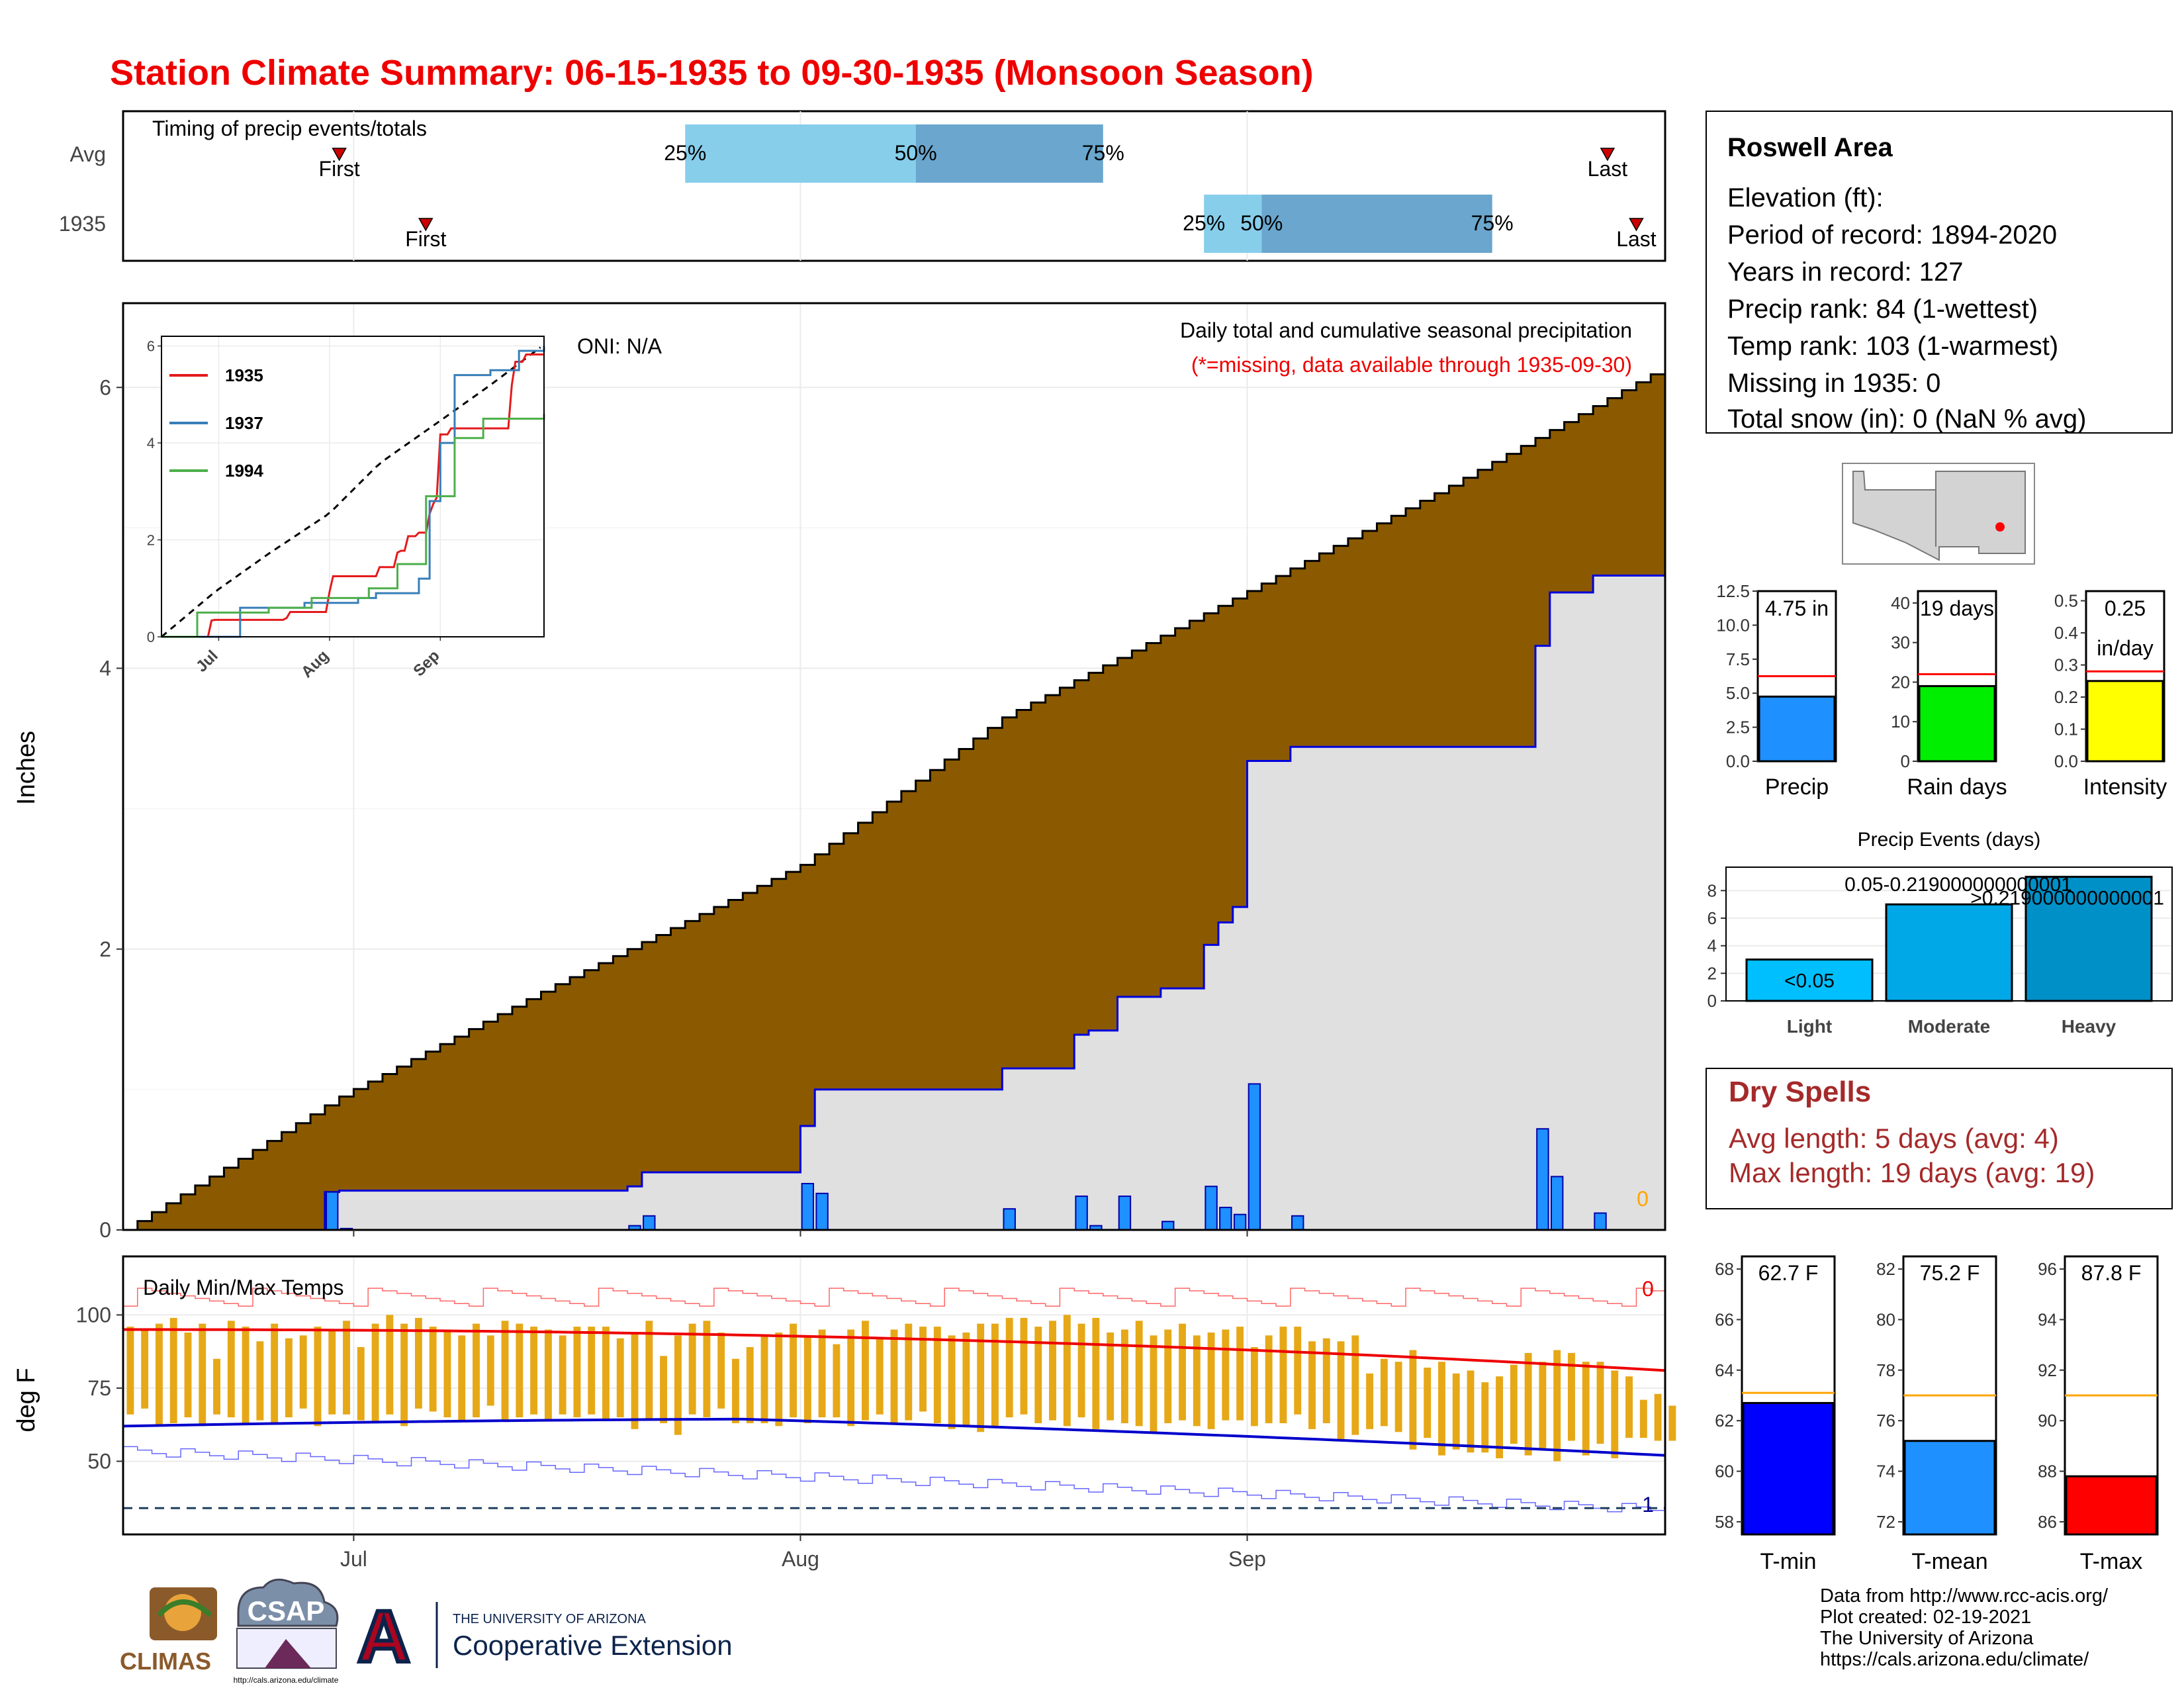  I want to click on inset-legend-label: 1937, so click(244, 423).